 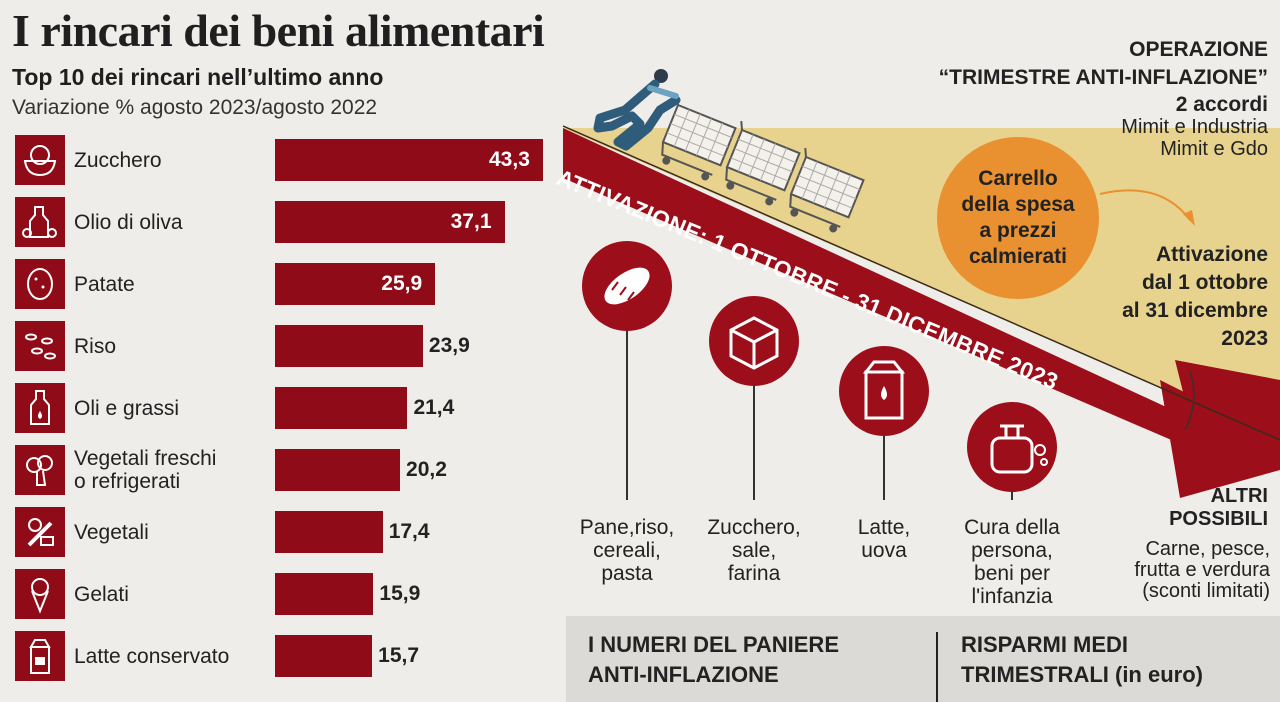 I want to click on operation-title-line1: OPERAZIONE, so click(x=1198, y=49).